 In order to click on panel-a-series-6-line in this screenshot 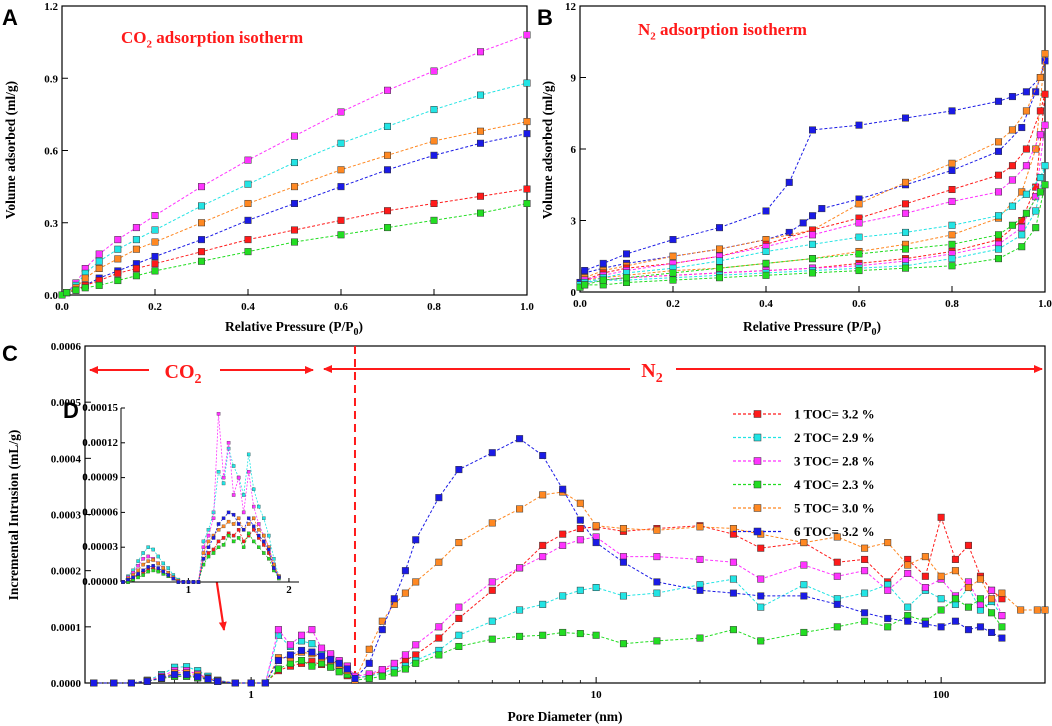, I will do `click(294, 214)`.